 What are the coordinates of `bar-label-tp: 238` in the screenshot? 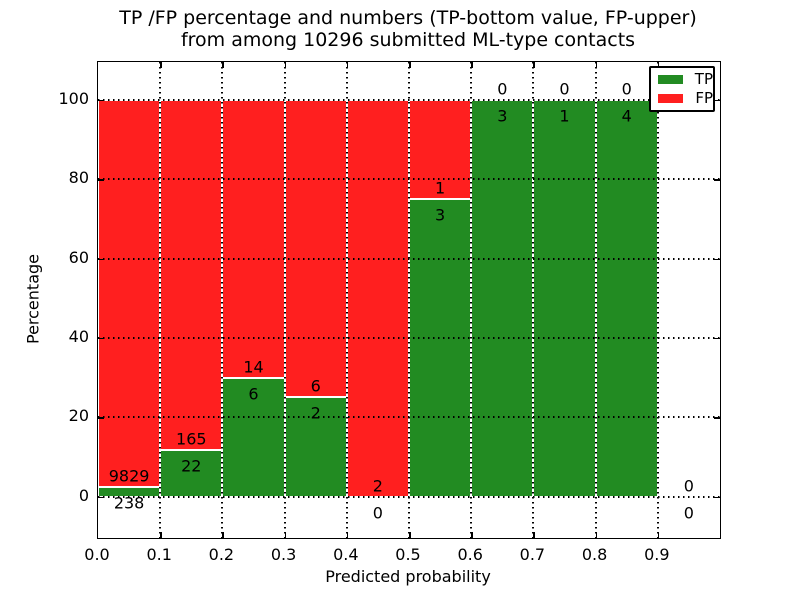 It's located at (129, 503).